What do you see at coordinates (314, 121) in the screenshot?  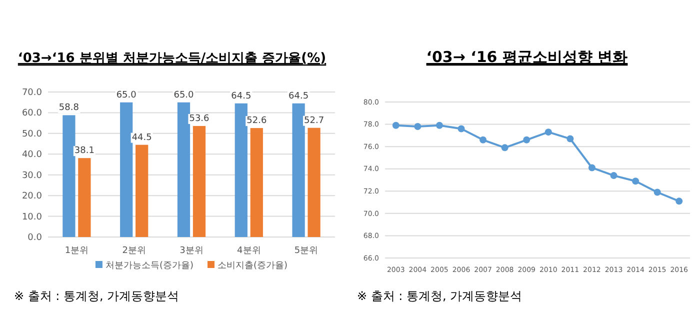 I see `data-label: 52.7` at bounding box center [314, 121].